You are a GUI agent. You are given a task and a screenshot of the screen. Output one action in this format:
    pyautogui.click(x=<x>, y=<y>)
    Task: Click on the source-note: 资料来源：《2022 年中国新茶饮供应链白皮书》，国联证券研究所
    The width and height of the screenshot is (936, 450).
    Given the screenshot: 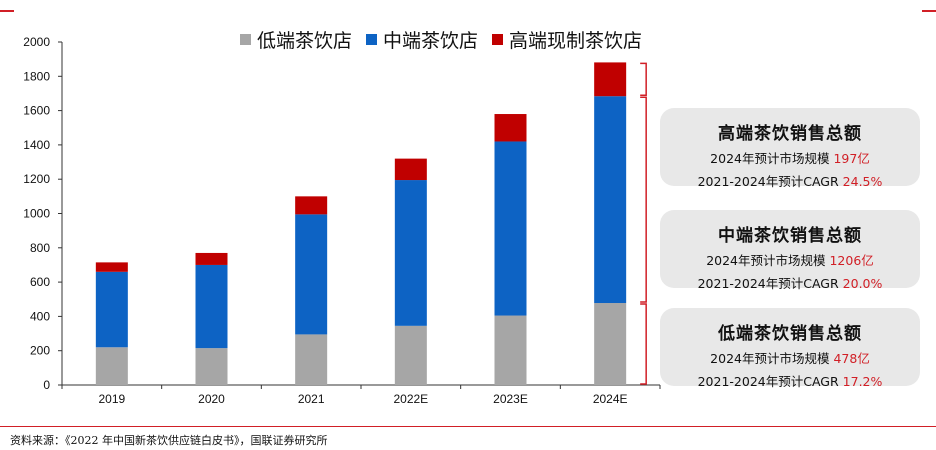 What is the action you would take?
    pyautogui.click(x=169, y=440)
    